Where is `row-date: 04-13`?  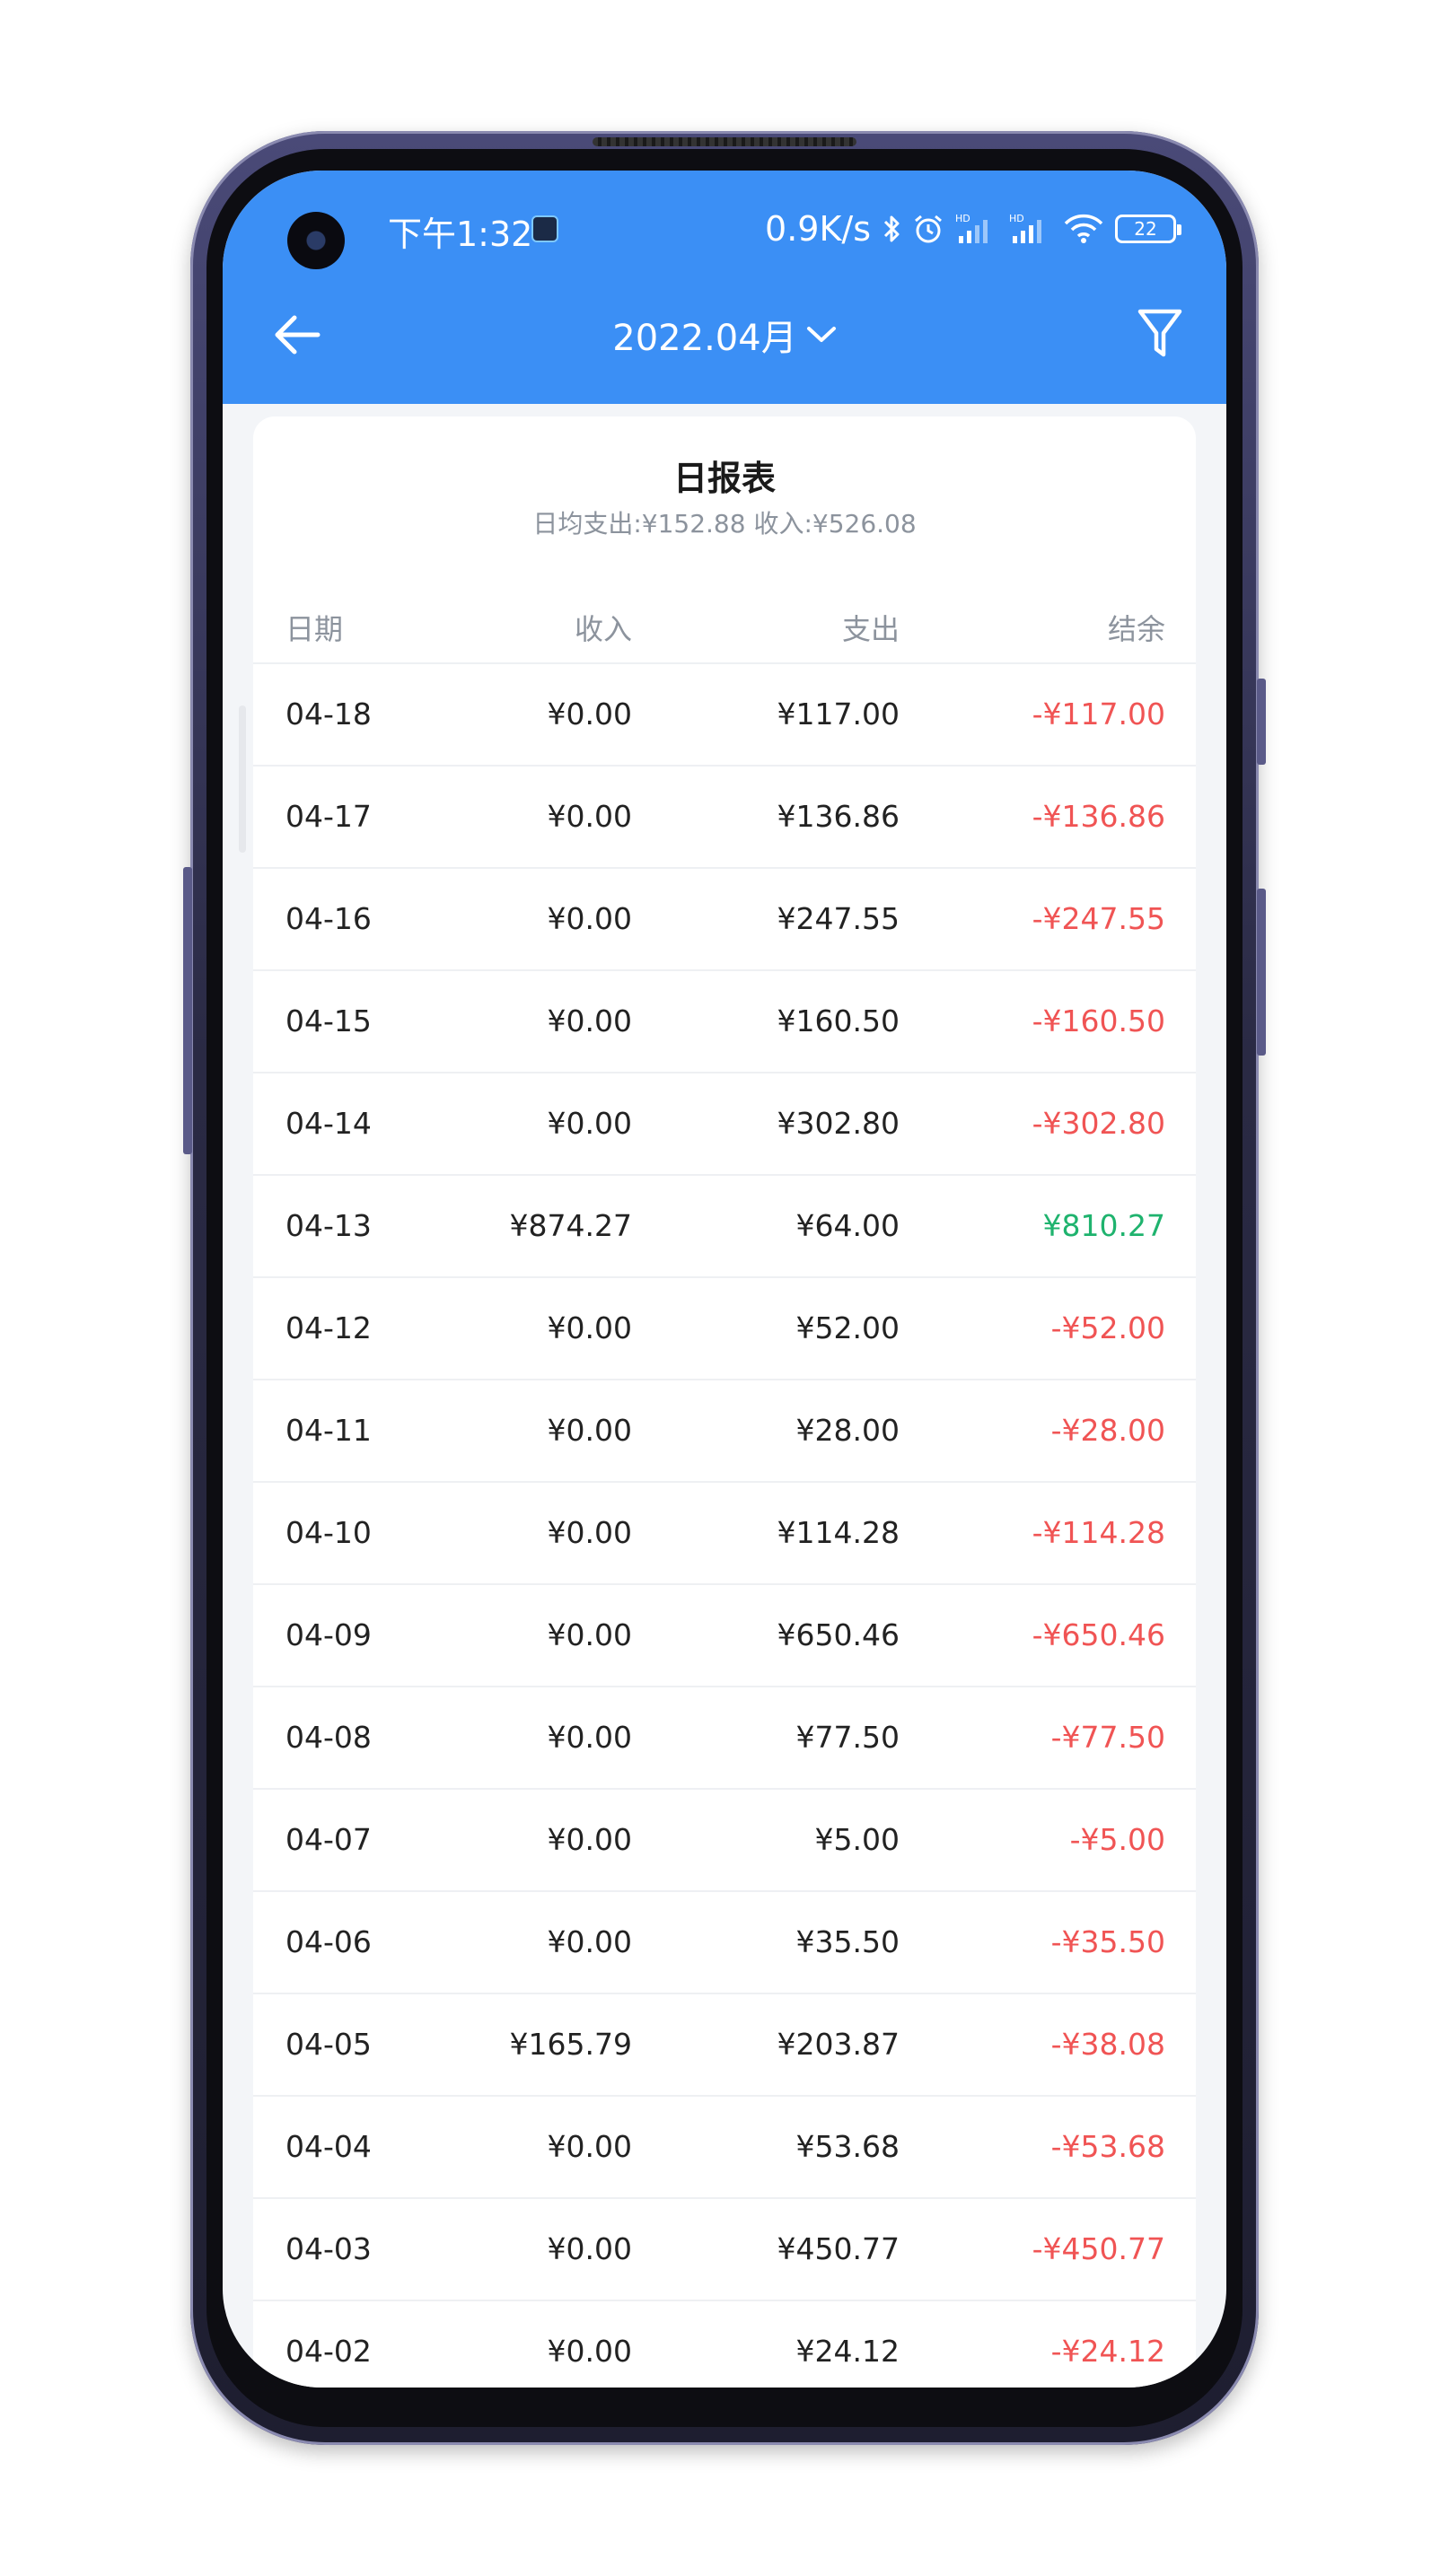 row-date: 04-13 is located at coordinates (328, 1225).